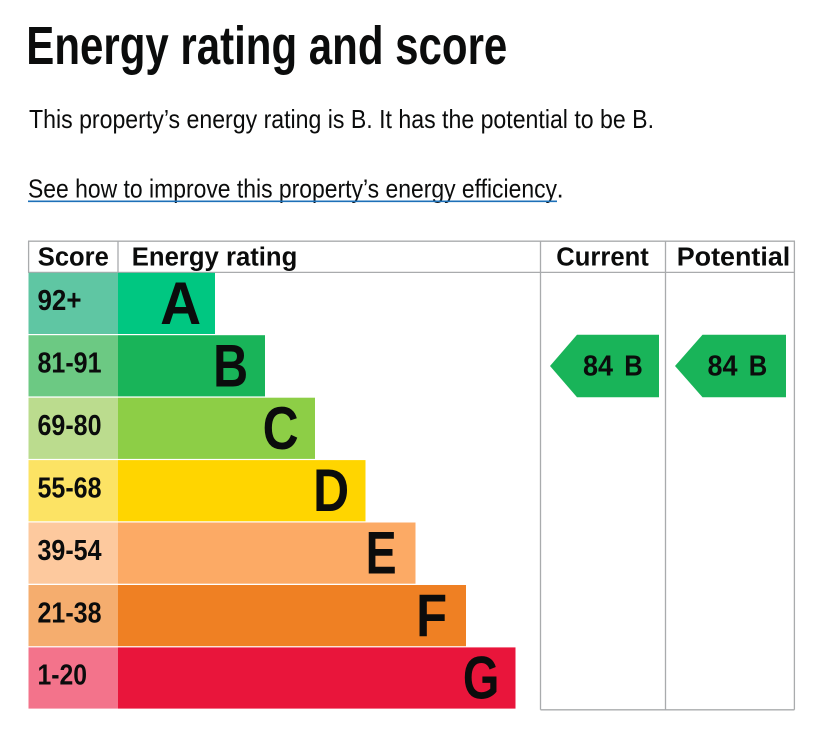  Describe the element at coordinates (602, 258) in the screenshot. I see `svg-text: Current` at that location.